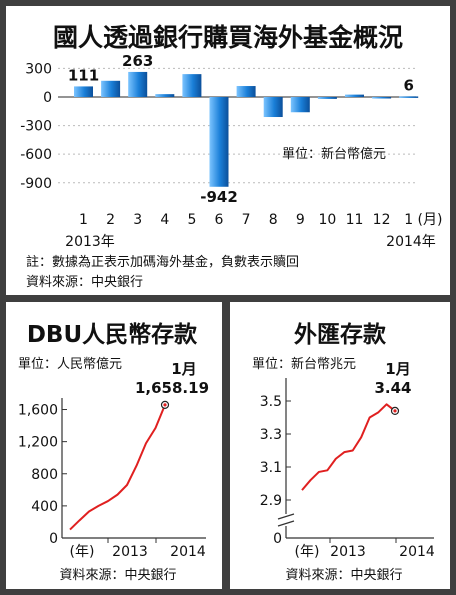  I want to click on dbu-callout-value: 1,658.19, so click(172, 388).